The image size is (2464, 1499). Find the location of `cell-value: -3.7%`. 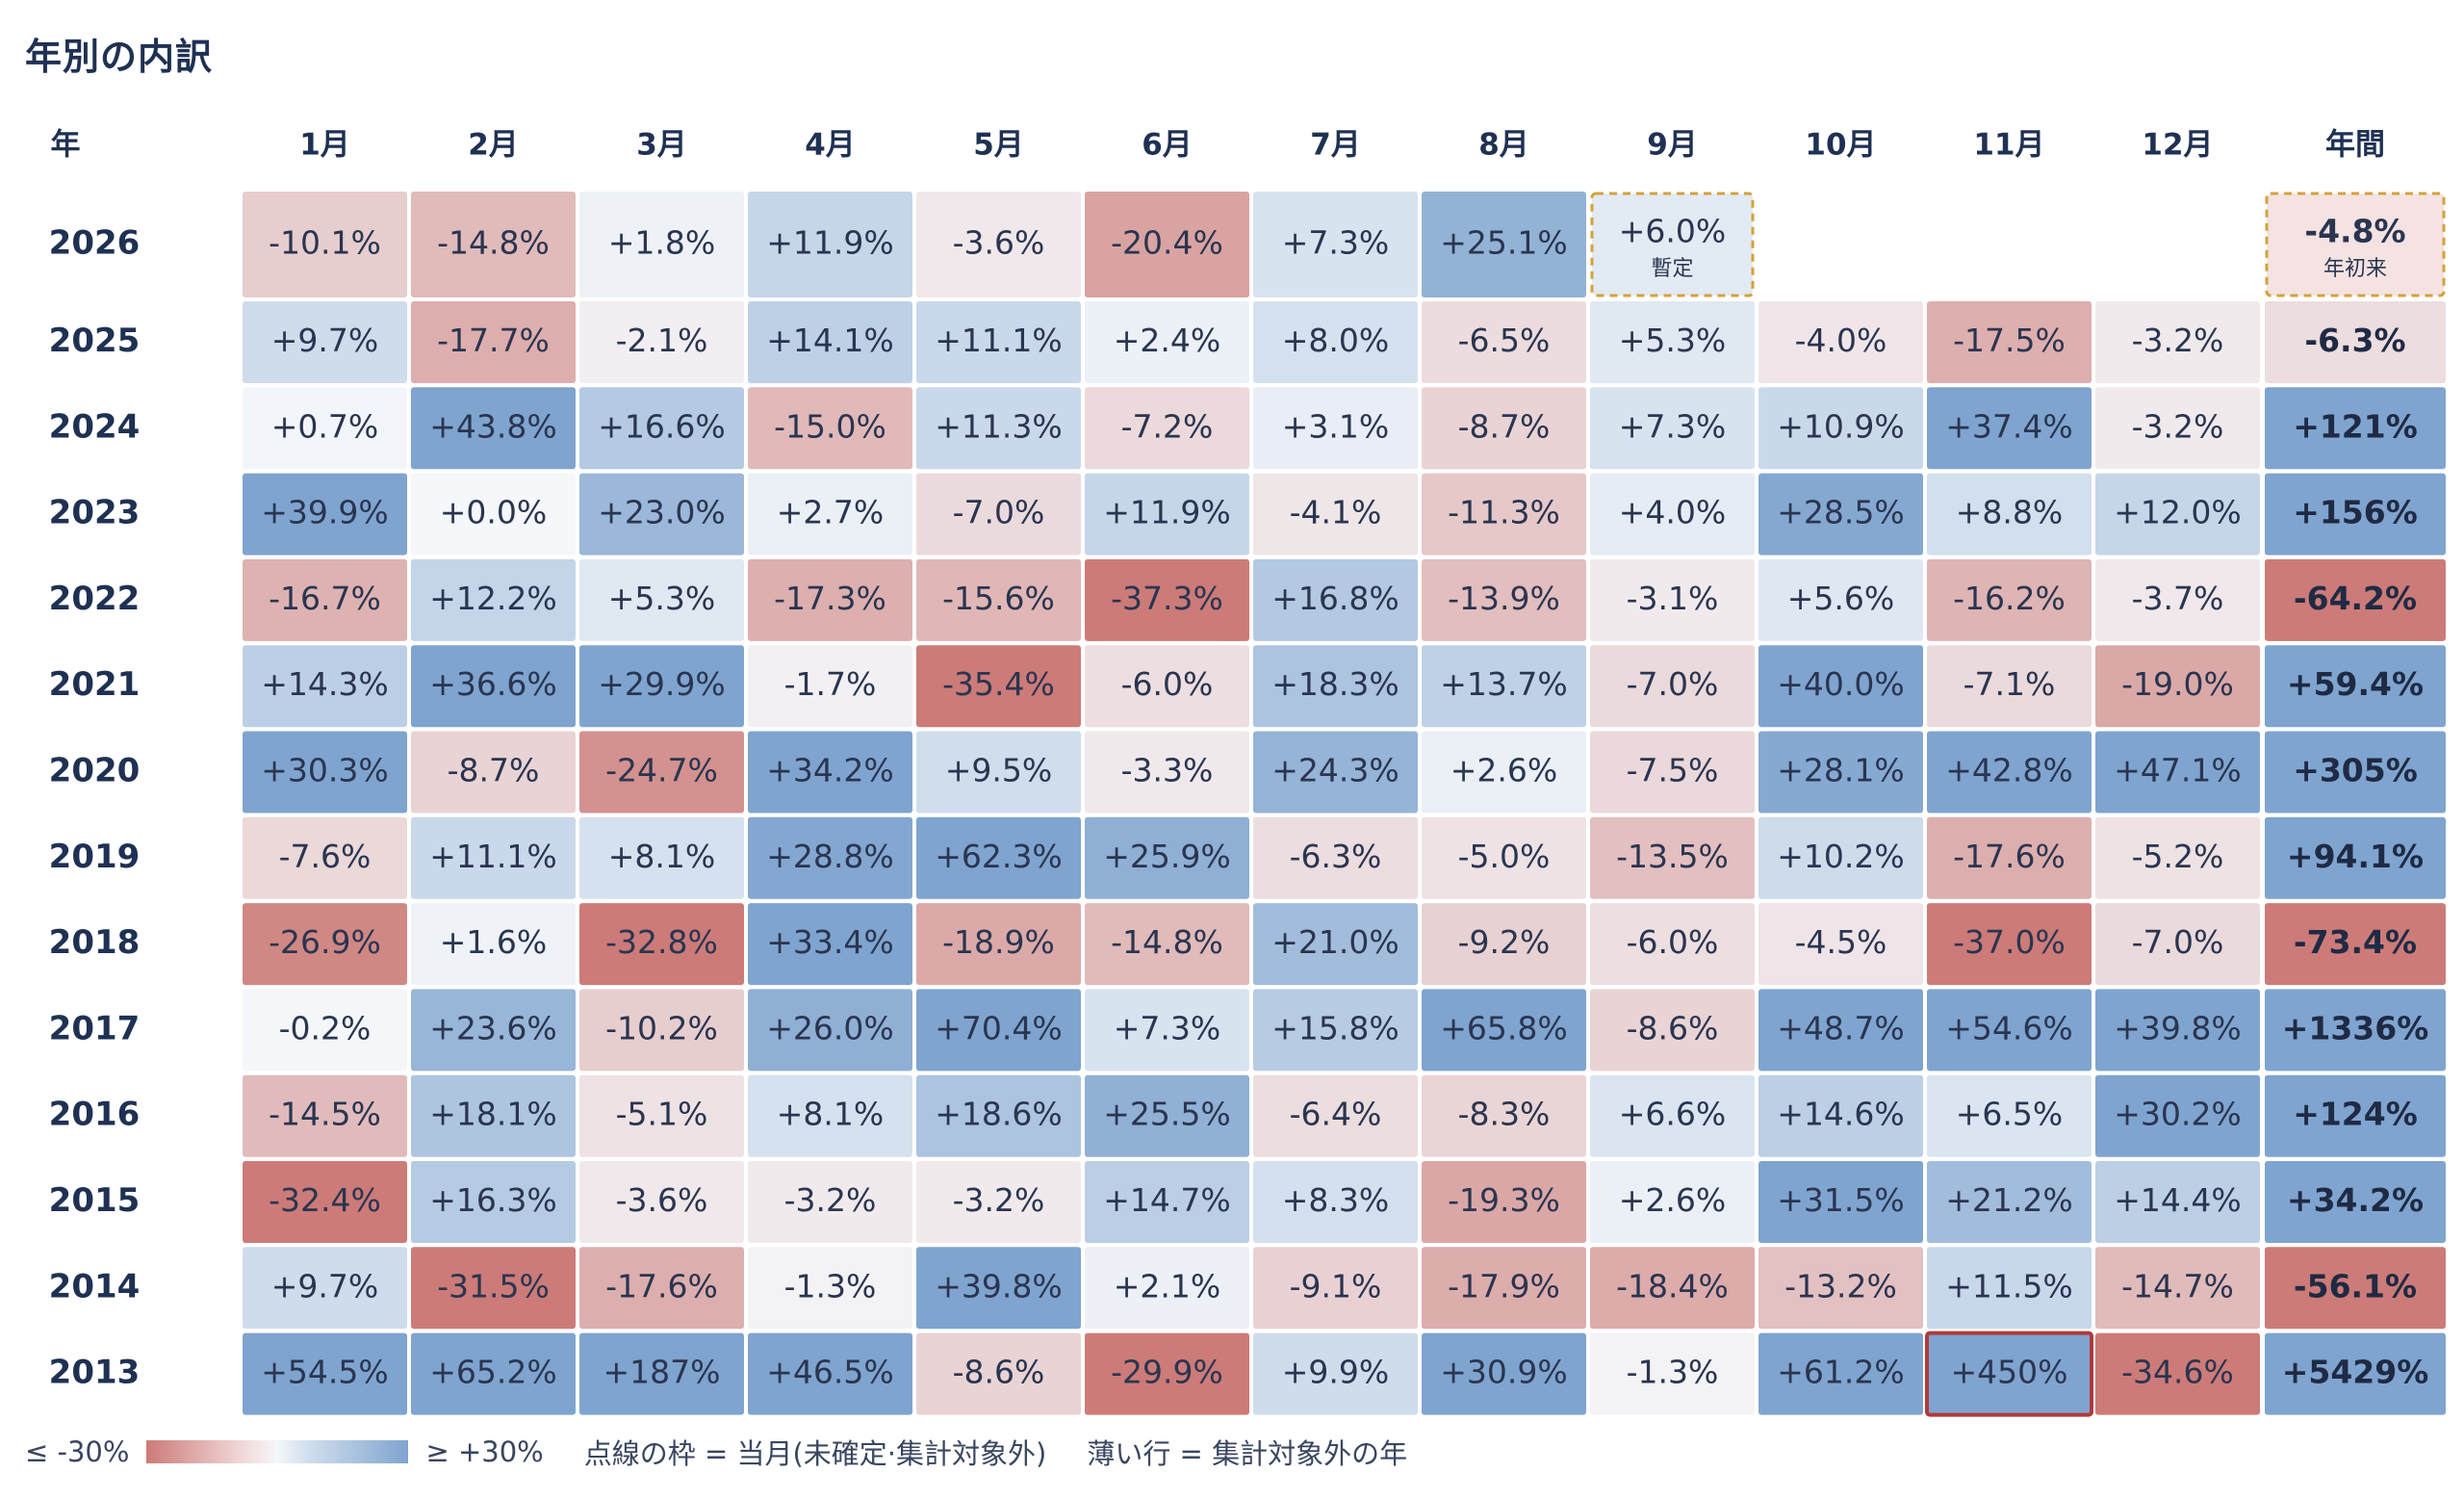

cell-value: -3.7% is located at coordinates (2178, 598).